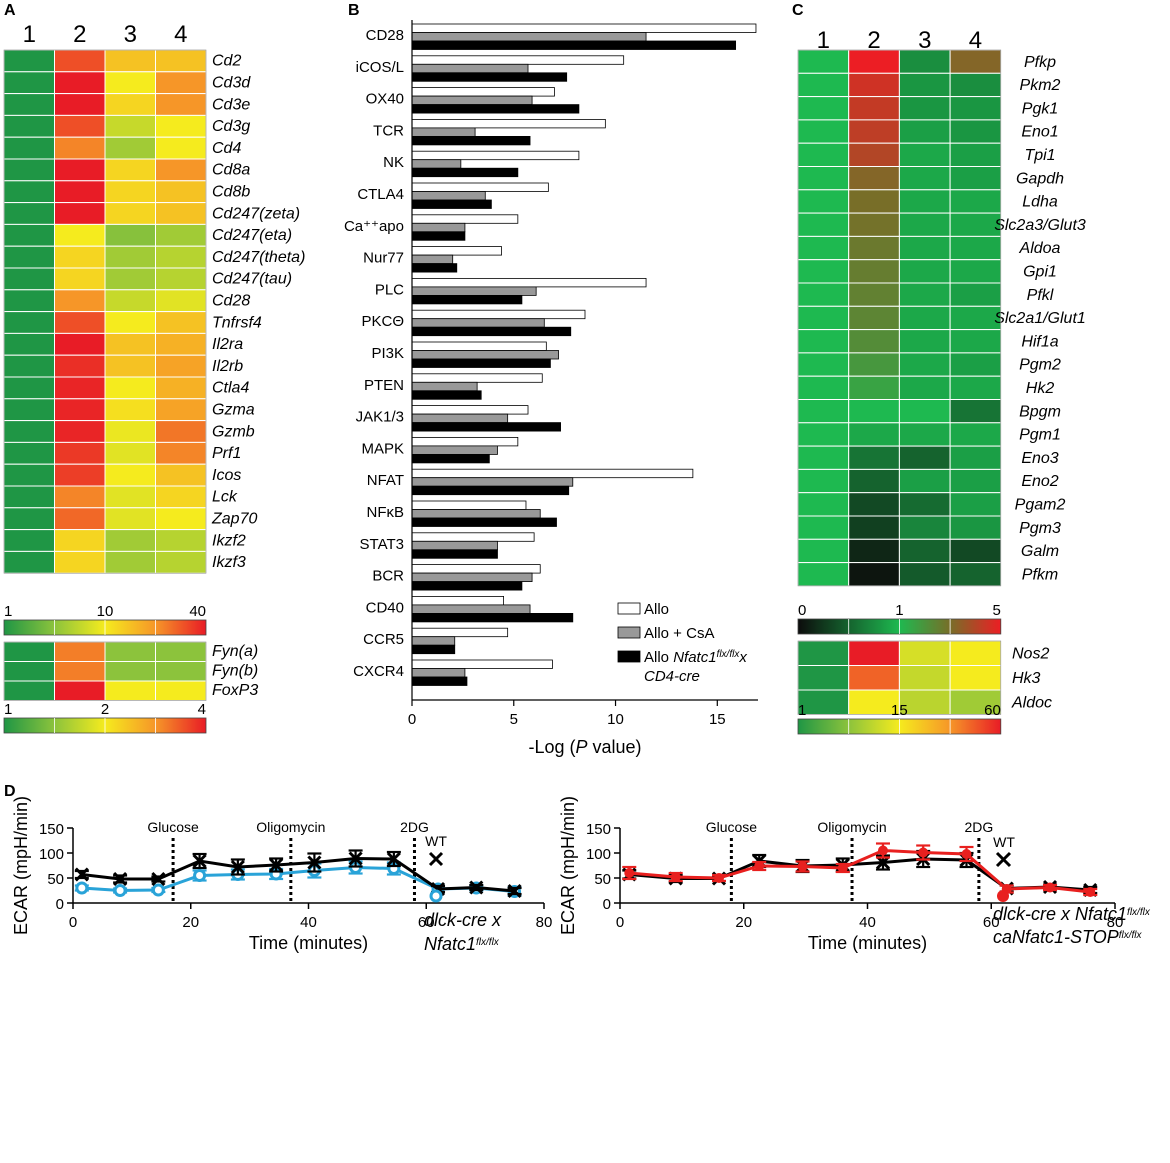 This screenshot has width=1170, height=1163. Describe the element at coordinates (1030, 654) in the screenshot. I see `heatmap-row-label: Nos2` at that location.